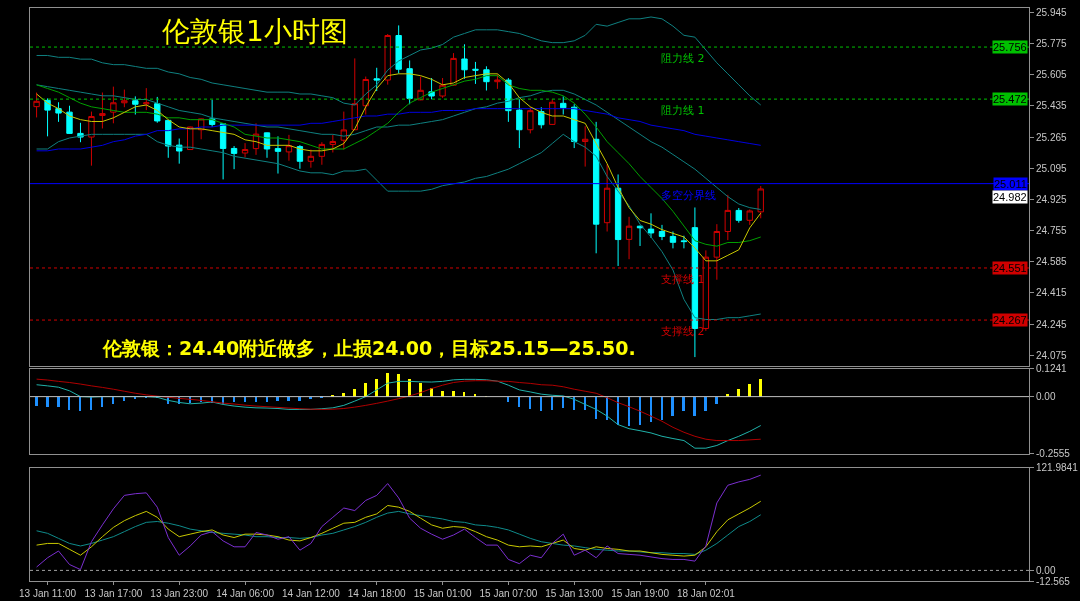  Describe the element at coordinates (1052, 44) in the screenshot. I see `y-tick-label: 25.775` at that location.